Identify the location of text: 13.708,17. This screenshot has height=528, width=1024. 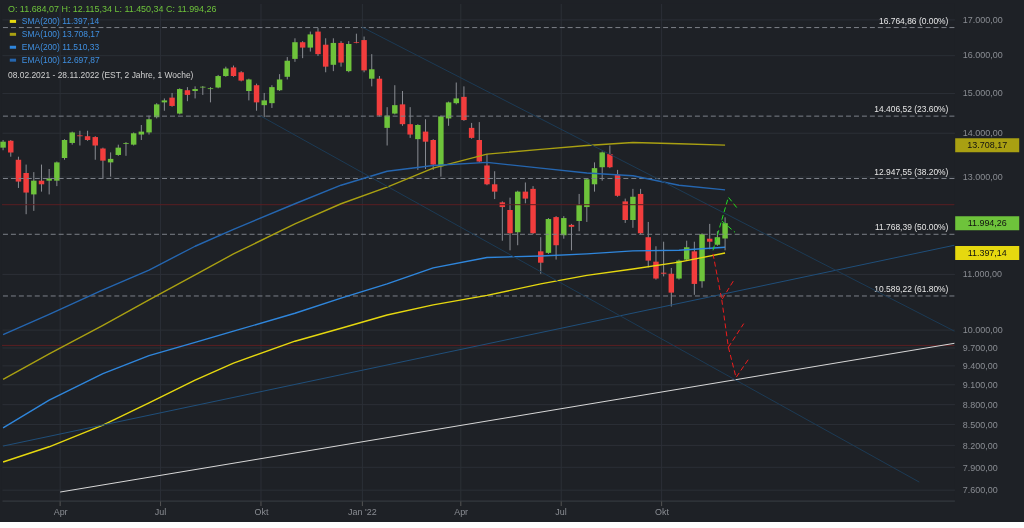
(987, 145).